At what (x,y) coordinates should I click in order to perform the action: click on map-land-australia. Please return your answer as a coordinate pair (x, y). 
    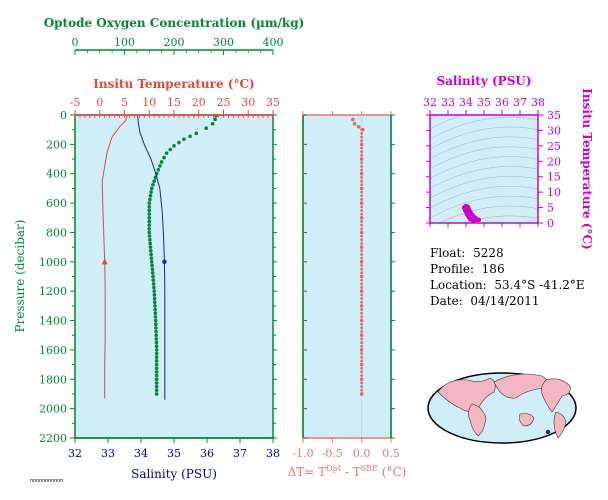
    Looking at the image, I should click on (527, 420).